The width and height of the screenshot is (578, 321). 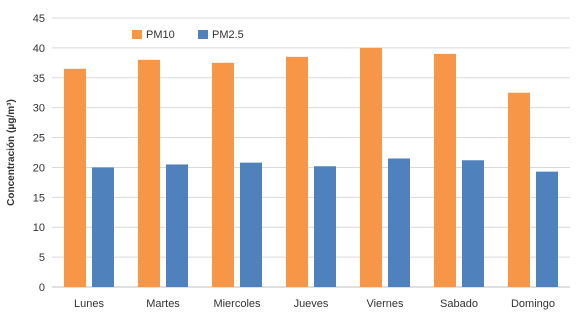 I want to click on bar-pm10-domingo, so click(x=519, y=189).